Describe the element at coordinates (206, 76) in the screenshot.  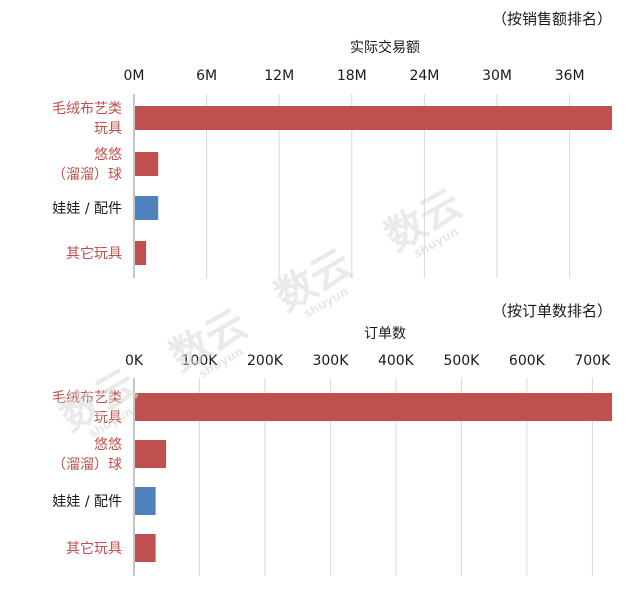
I see `tick-label: 6M` at that location.